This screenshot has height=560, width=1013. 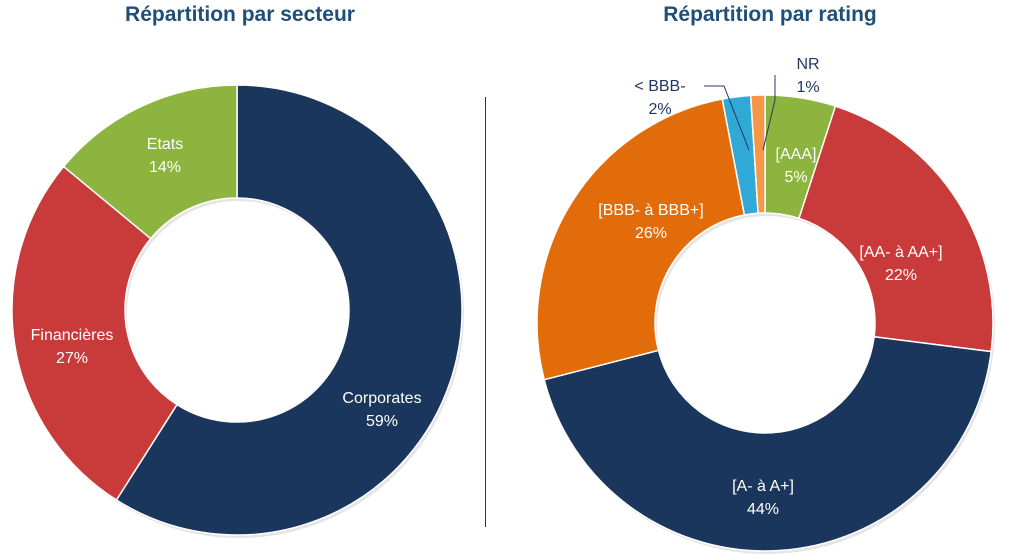 I want to click on slice-rating-nr, so click(x=757, y=154).